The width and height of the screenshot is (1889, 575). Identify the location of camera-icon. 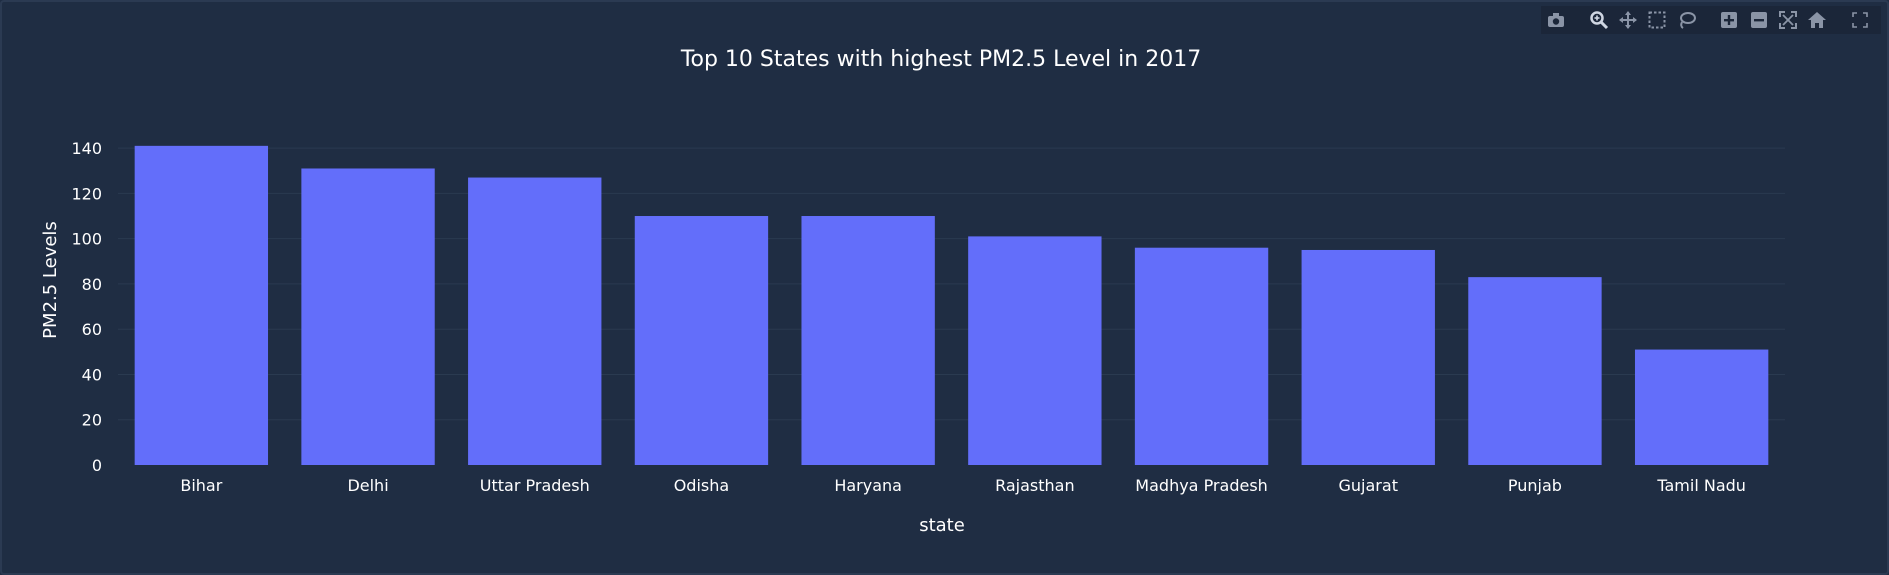
(1555, 20).